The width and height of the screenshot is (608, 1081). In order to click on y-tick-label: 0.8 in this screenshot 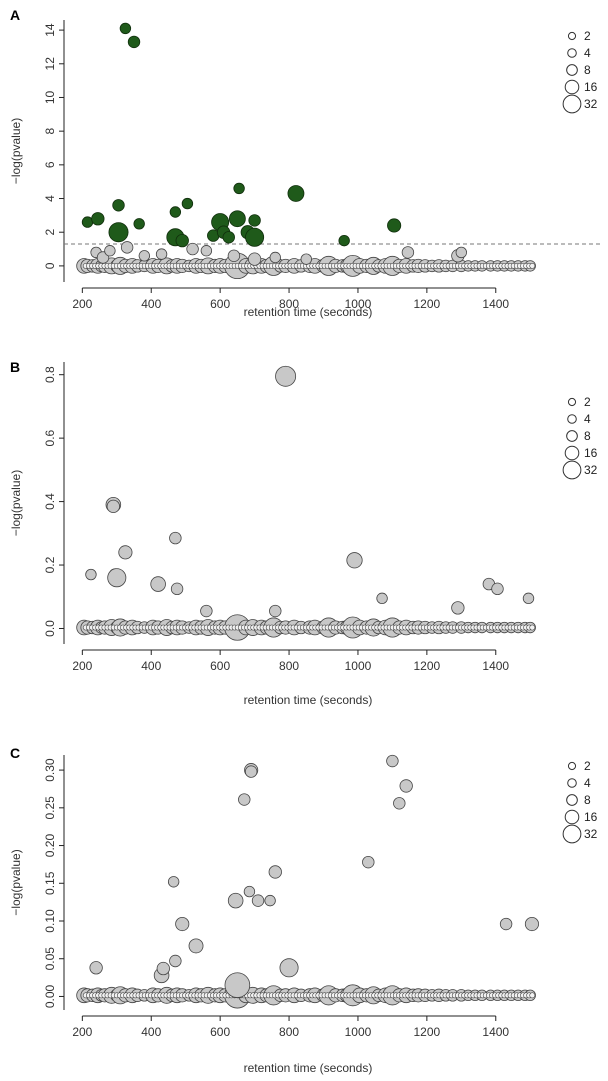, I will do `click(50, 374)`.